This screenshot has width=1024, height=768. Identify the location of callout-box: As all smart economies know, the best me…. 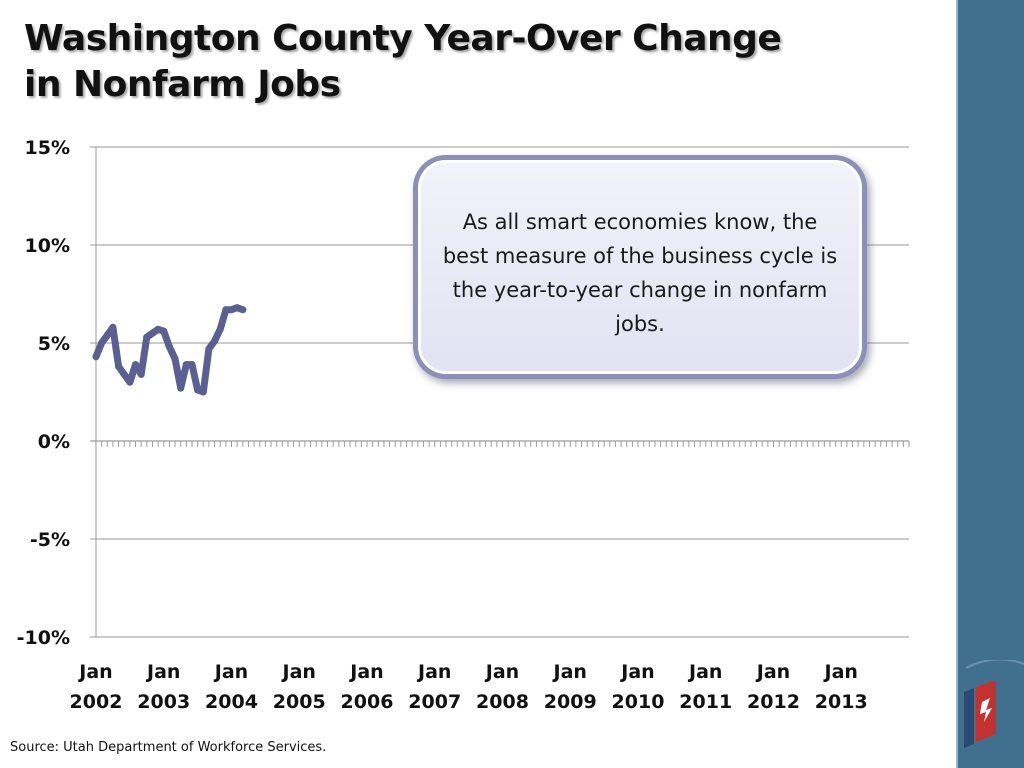
(640, 267).